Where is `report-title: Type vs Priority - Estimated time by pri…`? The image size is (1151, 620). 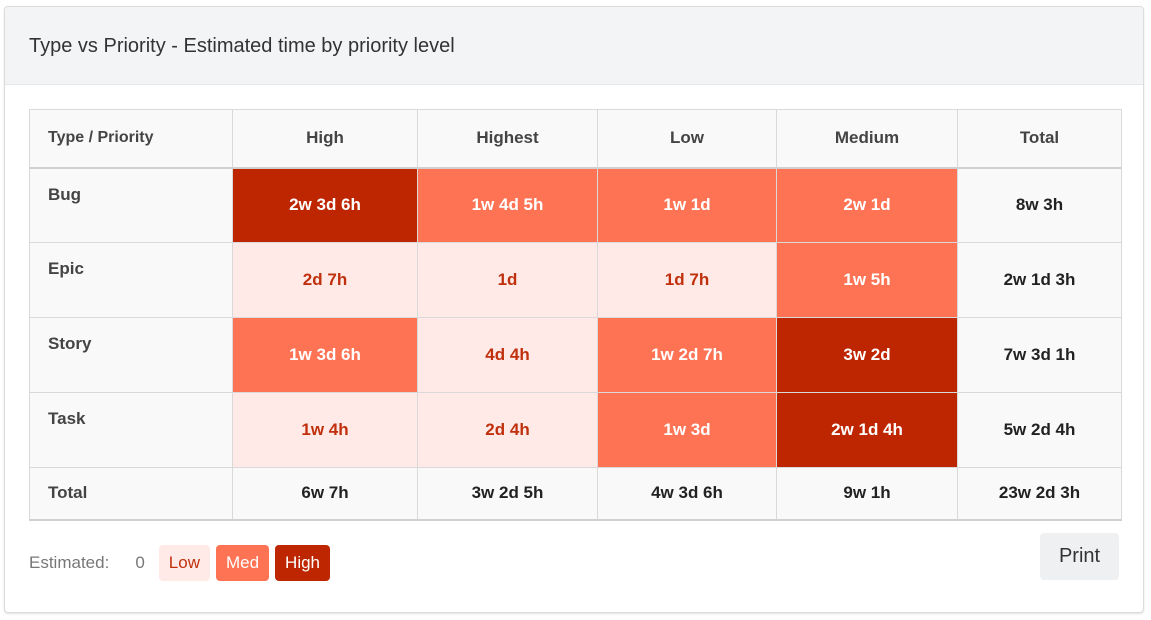 report-title: Type vs Priority - Estimated time by pri… is located at coordinates (242, 46).